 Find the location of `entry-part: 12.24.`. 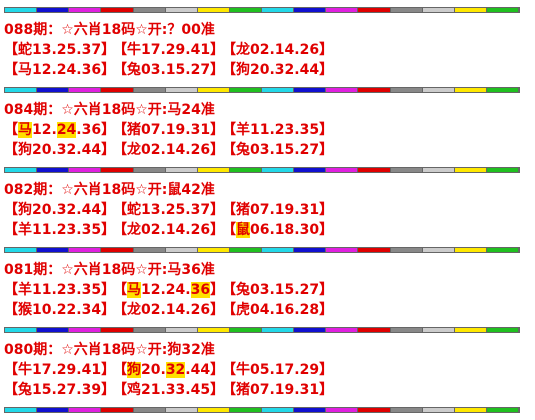

entry-part: 12.24. is located at coordinates (166, 290).